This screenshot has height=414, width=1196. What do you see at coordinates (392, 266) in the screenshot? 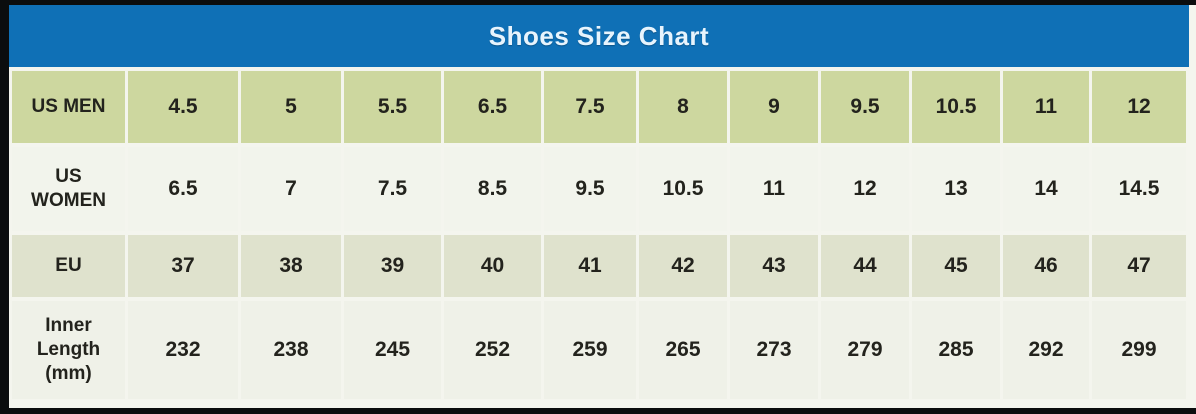
I see `size-cell: 39` at bounding box center [392, 266].